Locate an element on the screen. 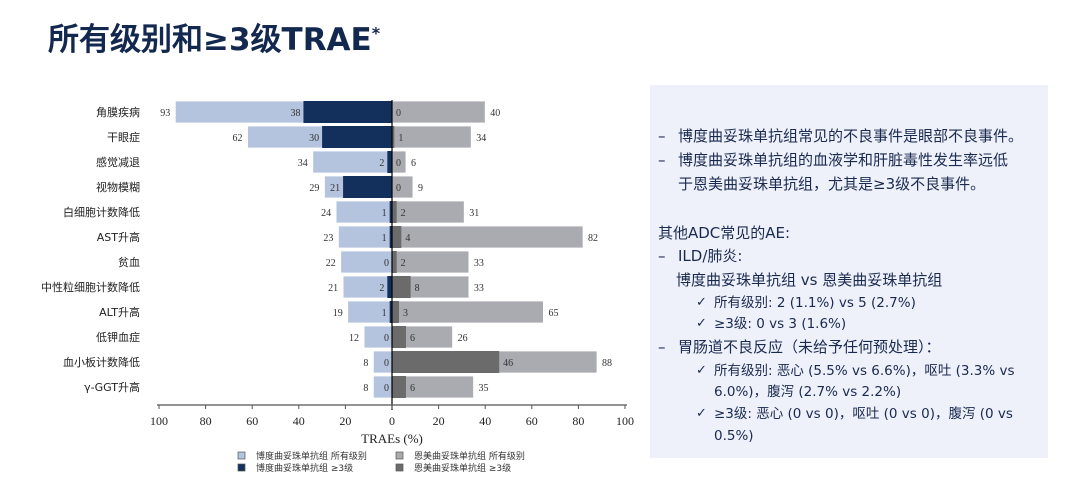  x-tick-label: 40 is located at coordinates (485, 421).